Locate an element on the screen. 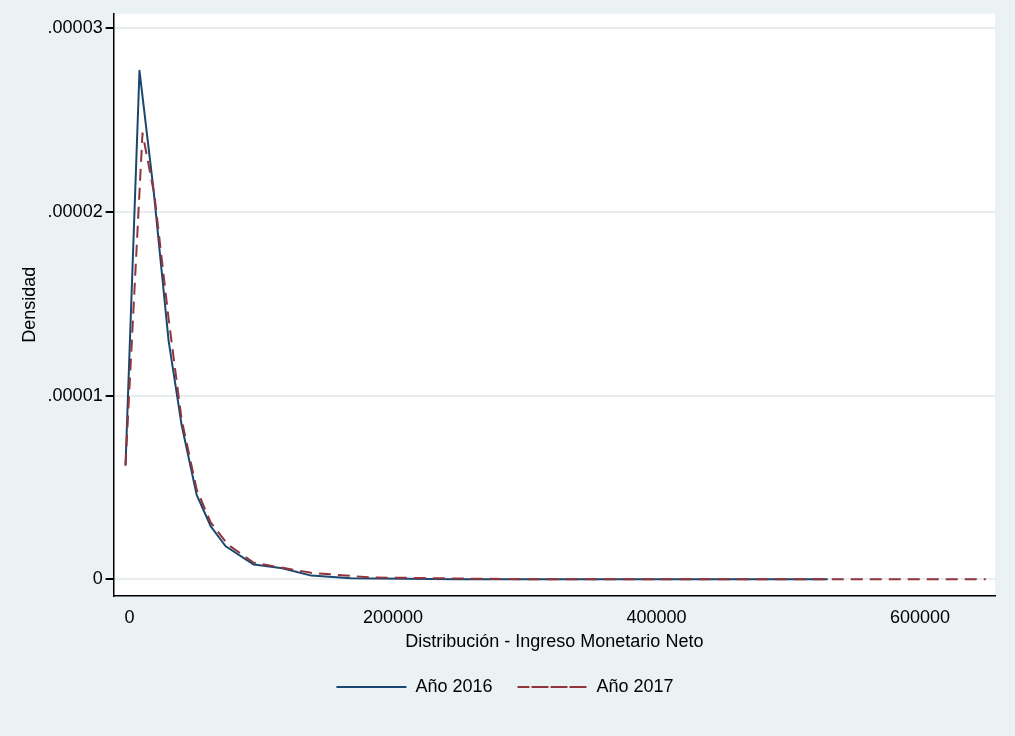 The image size is (1015, 736). y-tick-label: .00002 is located at coordinates (75, 211).